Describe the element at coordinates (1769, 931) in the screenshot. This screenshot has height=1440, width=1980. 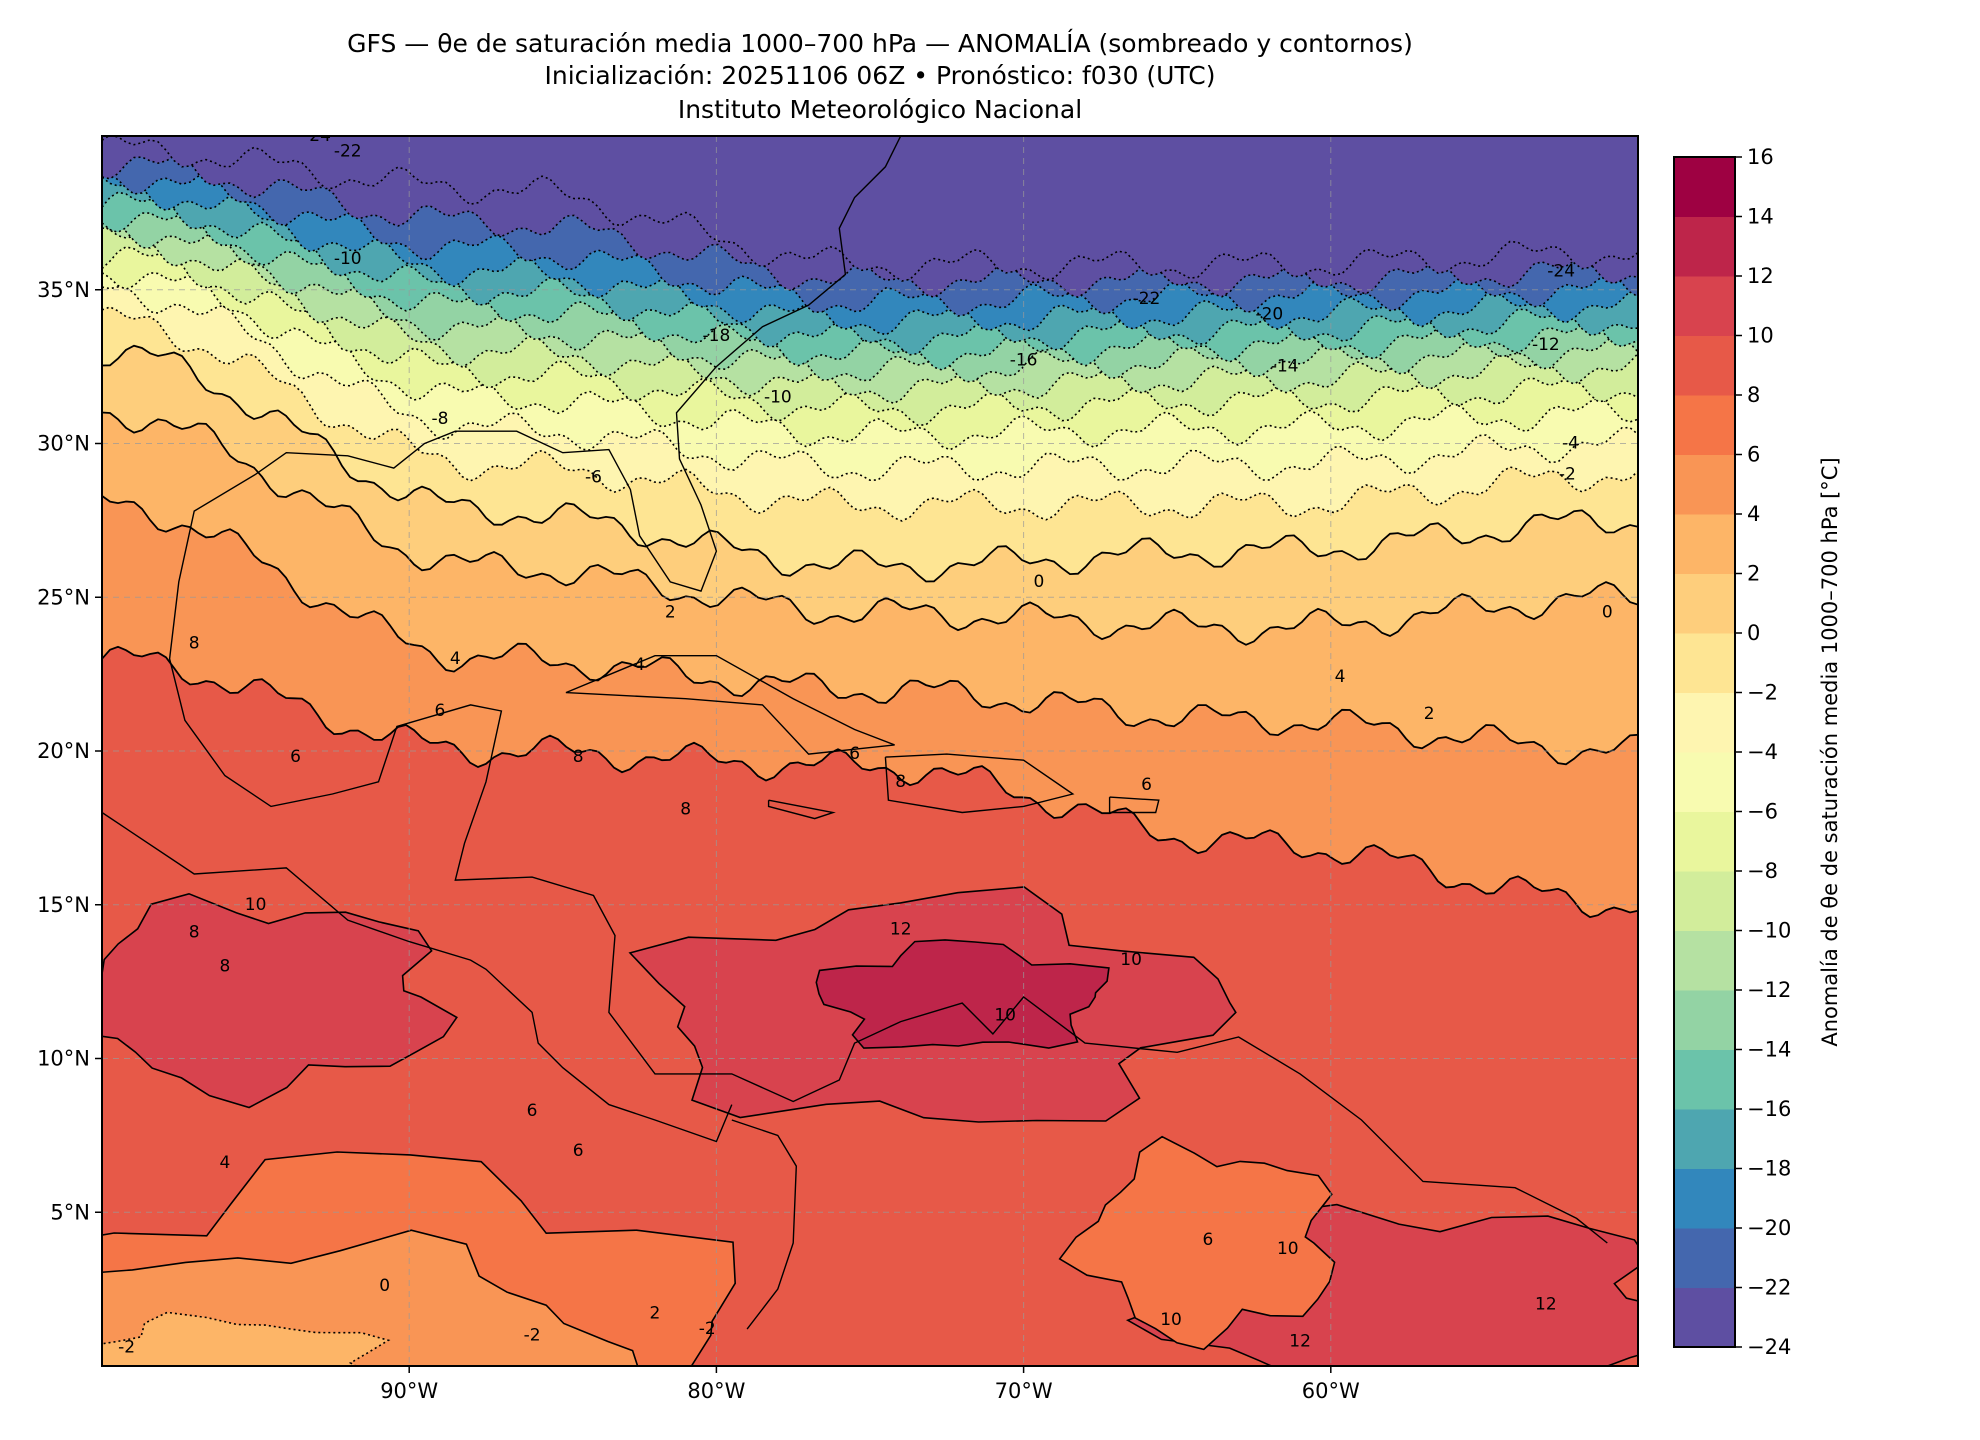
I see `colorbar-tick-label: −10` at that location.